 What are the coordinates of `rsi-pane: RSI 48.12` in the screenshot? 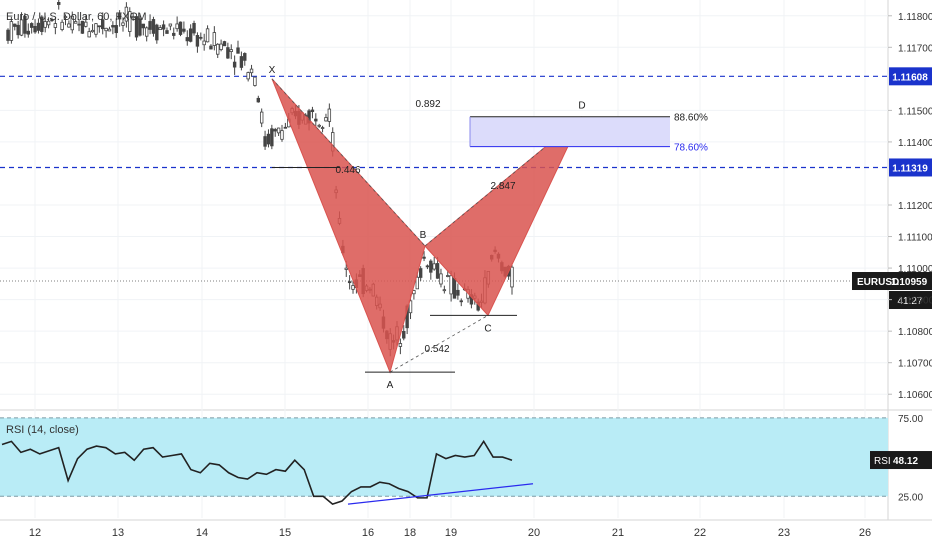 It's located at (466, 472).